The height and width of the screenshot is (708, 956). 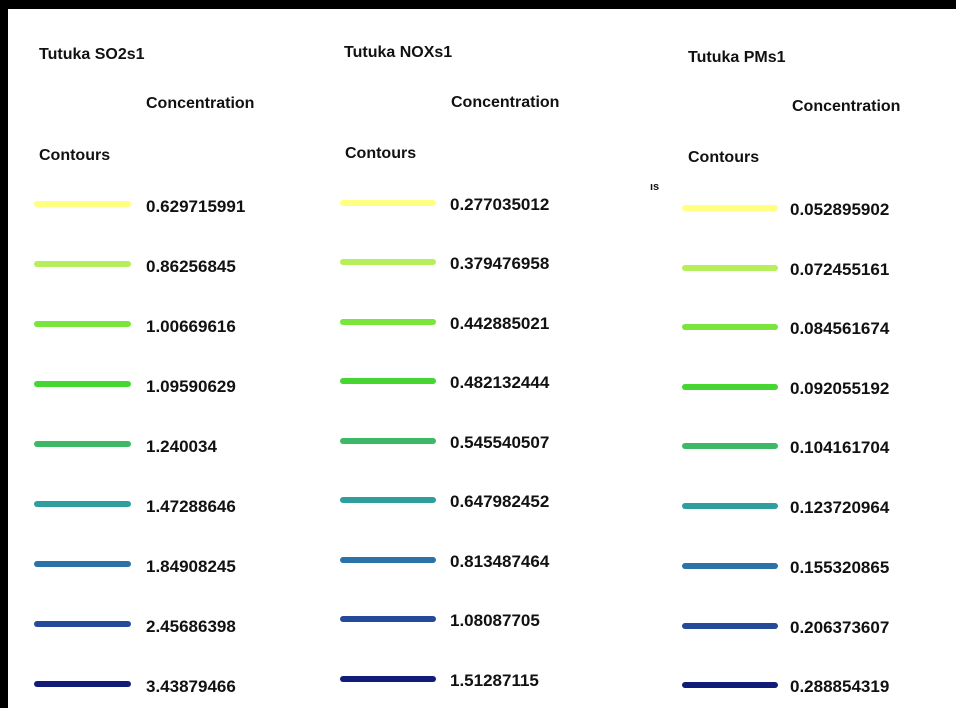 What do you see at coordinates (191, 326) in the screenshot?
I see `contour-value: 1.00669616` at bounding box center [191, 326].